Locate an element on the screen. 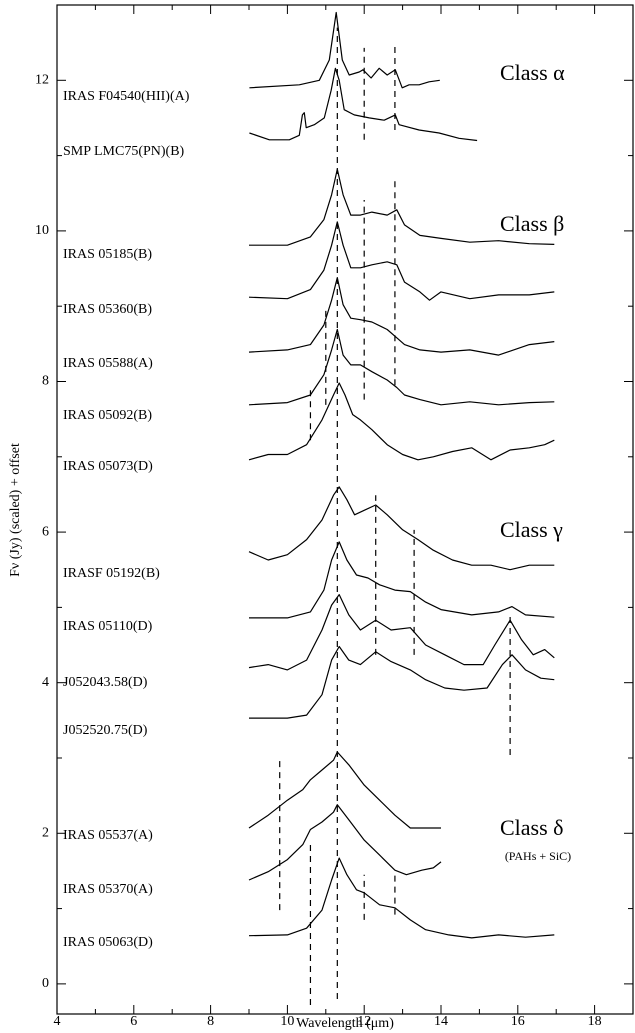 The width and height of the screenshot is (635, 1033). x-tick-label: 18 is located at coordinates (595, 1021).